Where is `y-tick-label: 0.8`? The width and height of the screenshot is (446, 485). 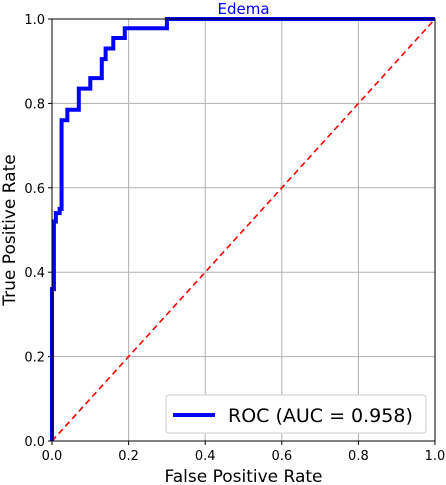 y-tick-label: 0.8 is located at coordinates (34, 104).